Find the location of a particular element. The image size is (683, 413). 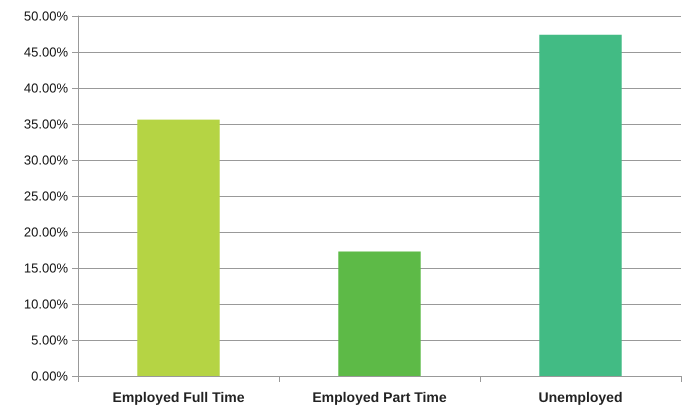

y-tick-label: 0.00% is located at coordinates (49, 376).